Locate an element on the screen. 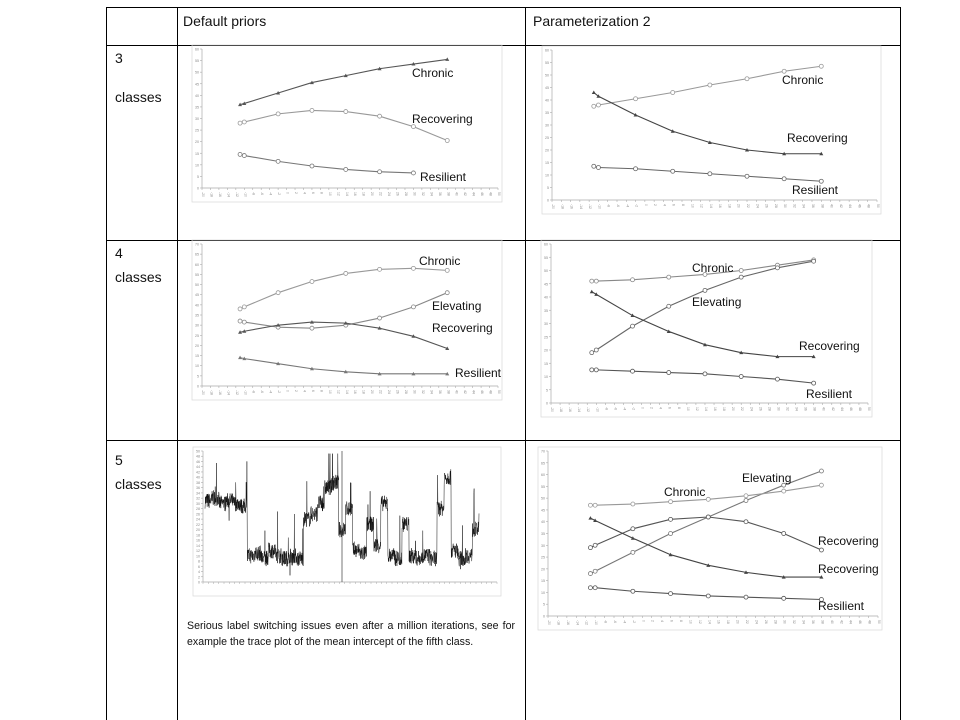 This screenshot has height=720, width=960. x-tick-label: 28 is located at coordinates (406, 392).